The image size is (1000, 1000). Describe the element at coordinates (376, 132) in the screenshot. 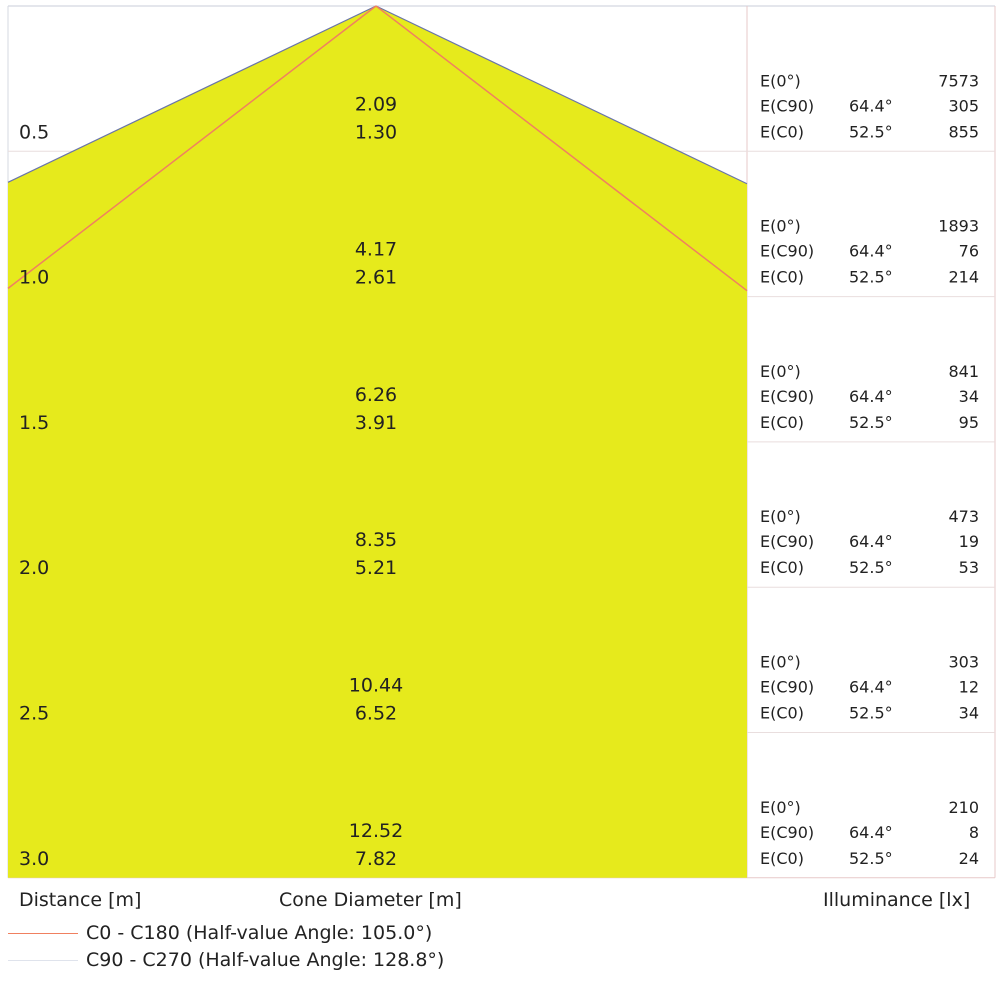

I see `cone-diameter-c0: 1.30` at that location.